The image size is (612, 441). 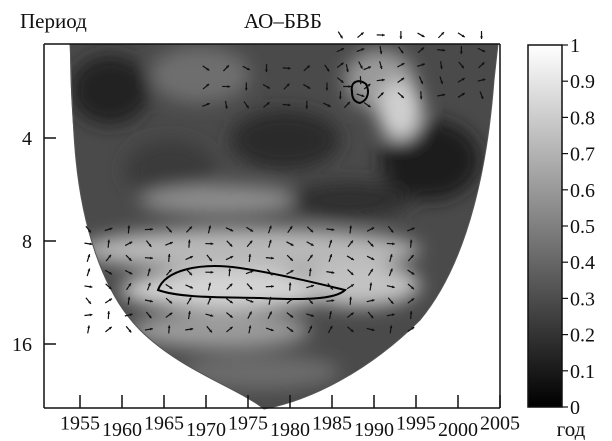 What do you see at coordinates (283, 21) in the screenshot?
I see `chart-title: АО–БВБ` at bounding box center [283, 21].